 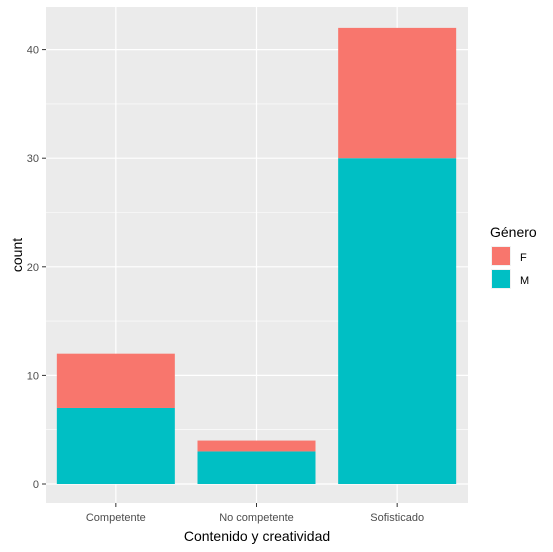 What do you see at coordinates (257, 536) in the screenshot?
I see `x-axis-title: Contenido y creatividad` at bounding box center [257, 536].